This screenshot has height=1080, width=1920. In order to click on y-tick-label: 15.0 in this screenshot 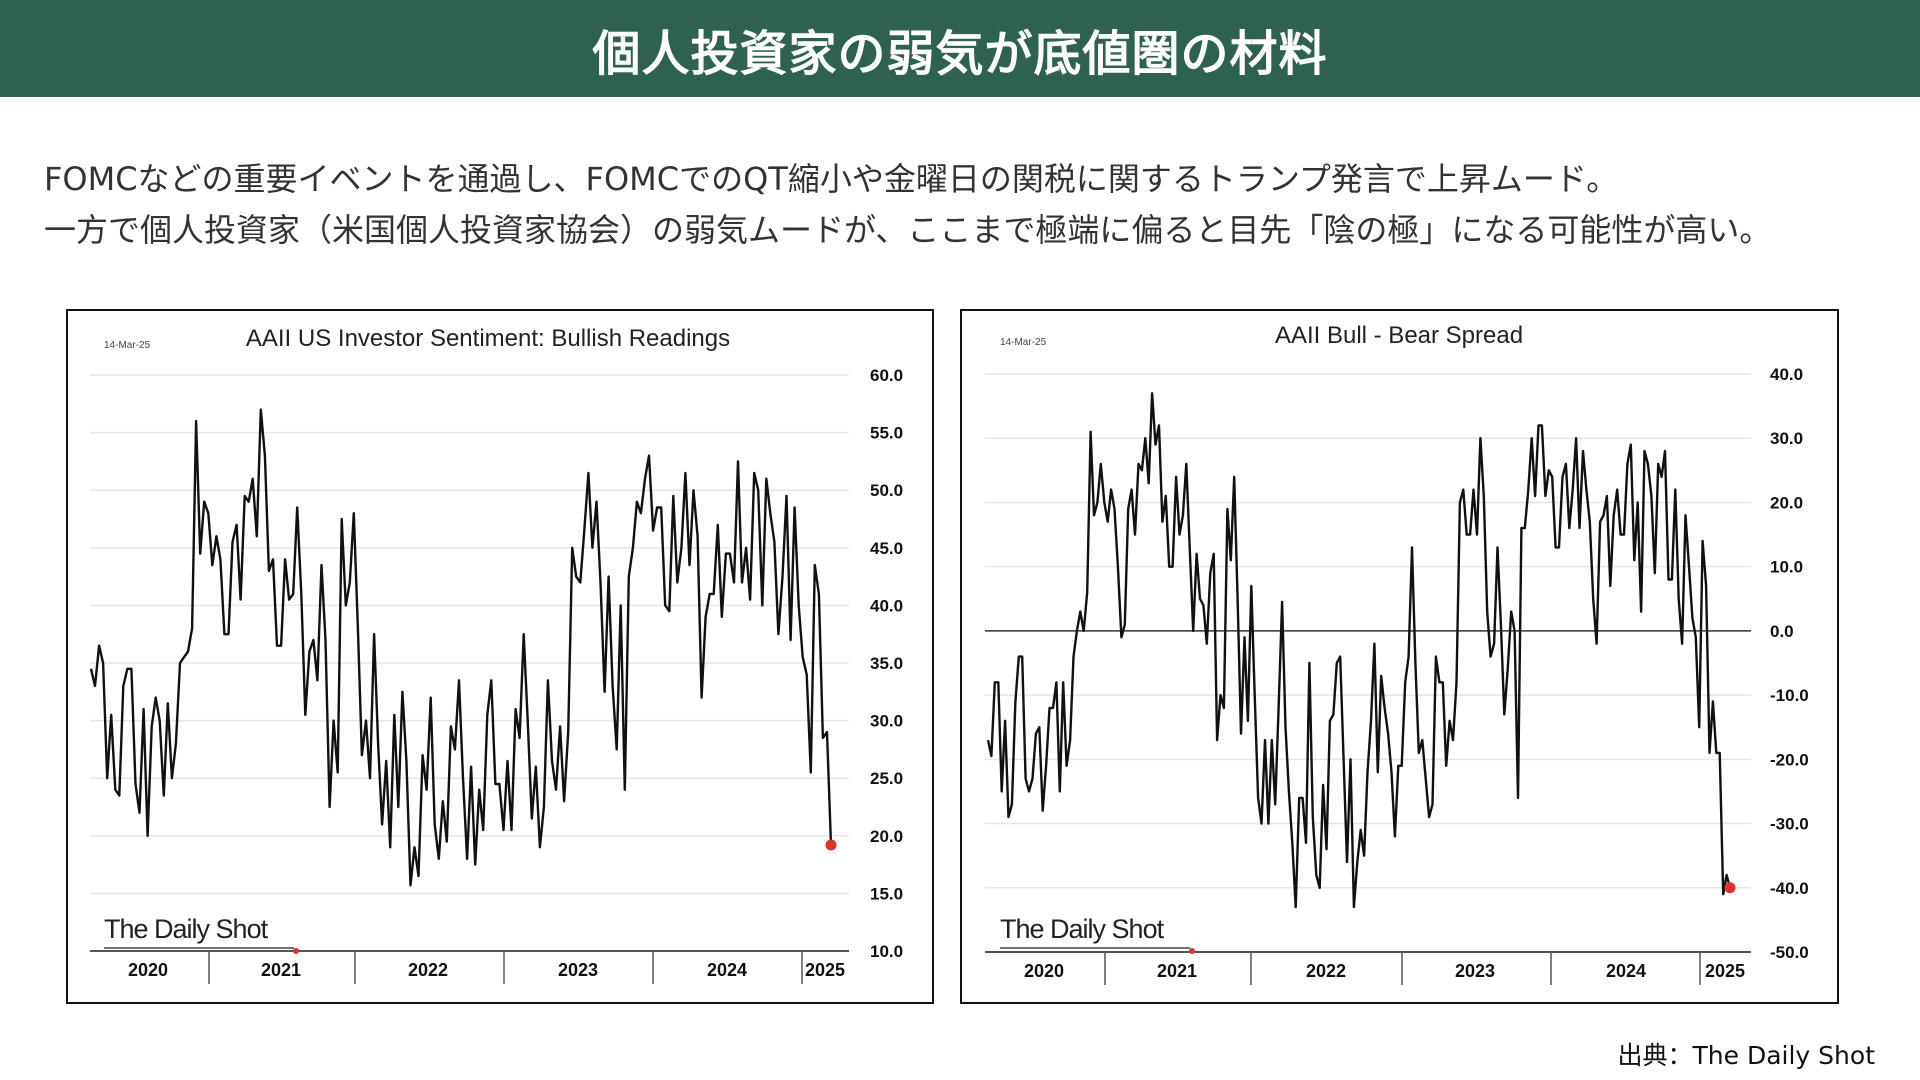, I will do `click(886, 893)`.